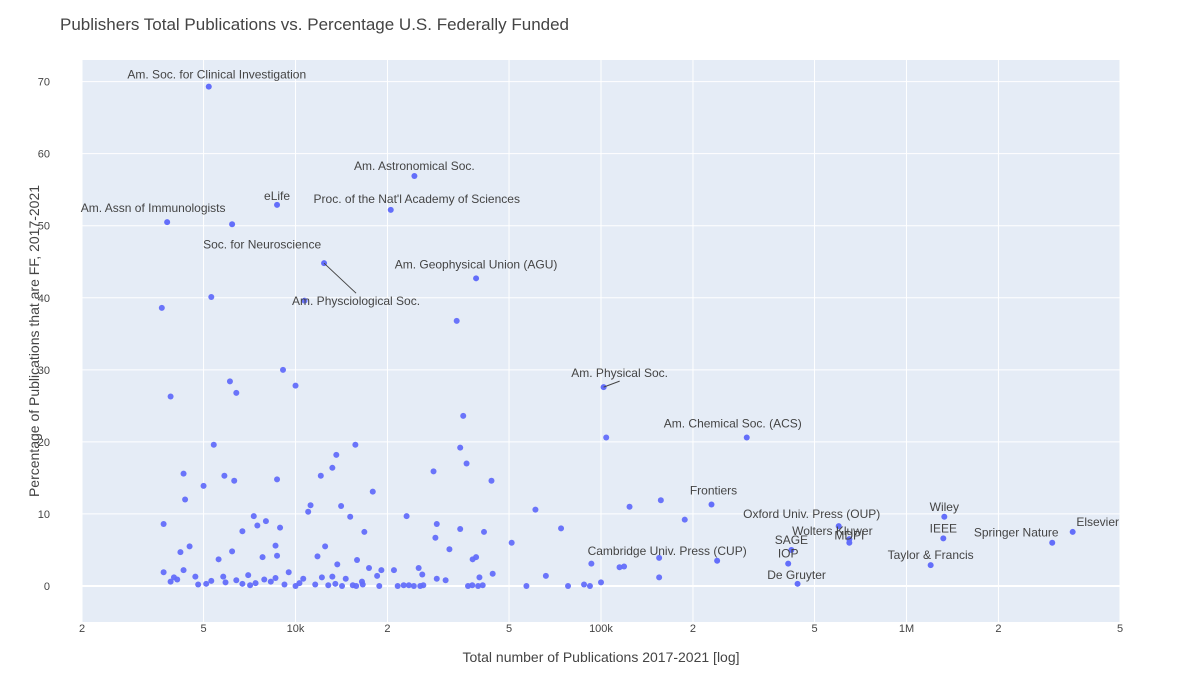 Image resolution: width=1200 pixels, height=700 pixels. I want to click on x-axis-ticks: 2 5 10k 2 5 100k 2 5 1M 2 5, so click(601, 629).